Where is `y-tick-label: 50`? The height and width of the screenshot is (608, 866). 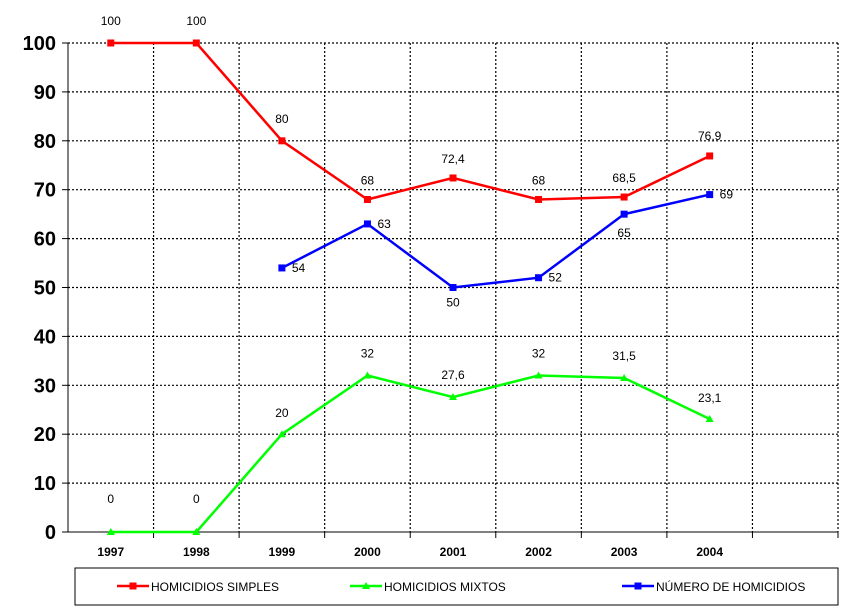
y-tick-label: 50 is located at coordinates (45, 289).